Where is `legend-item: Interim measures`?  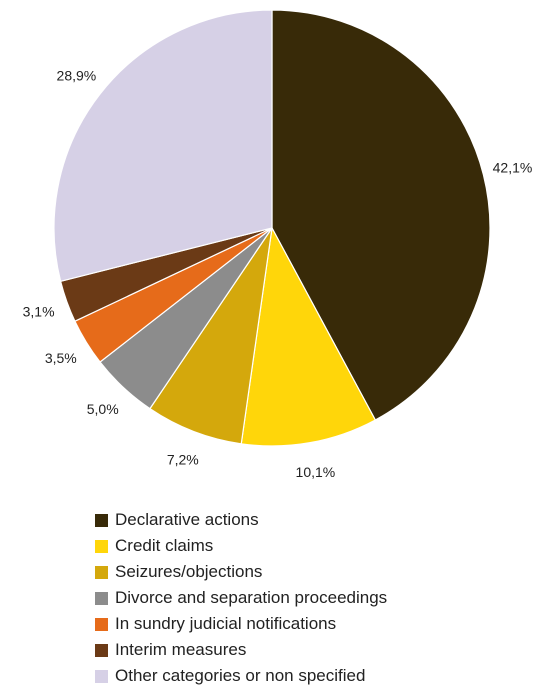
legend-item: Interim measures is located at coordinates (241, 650).